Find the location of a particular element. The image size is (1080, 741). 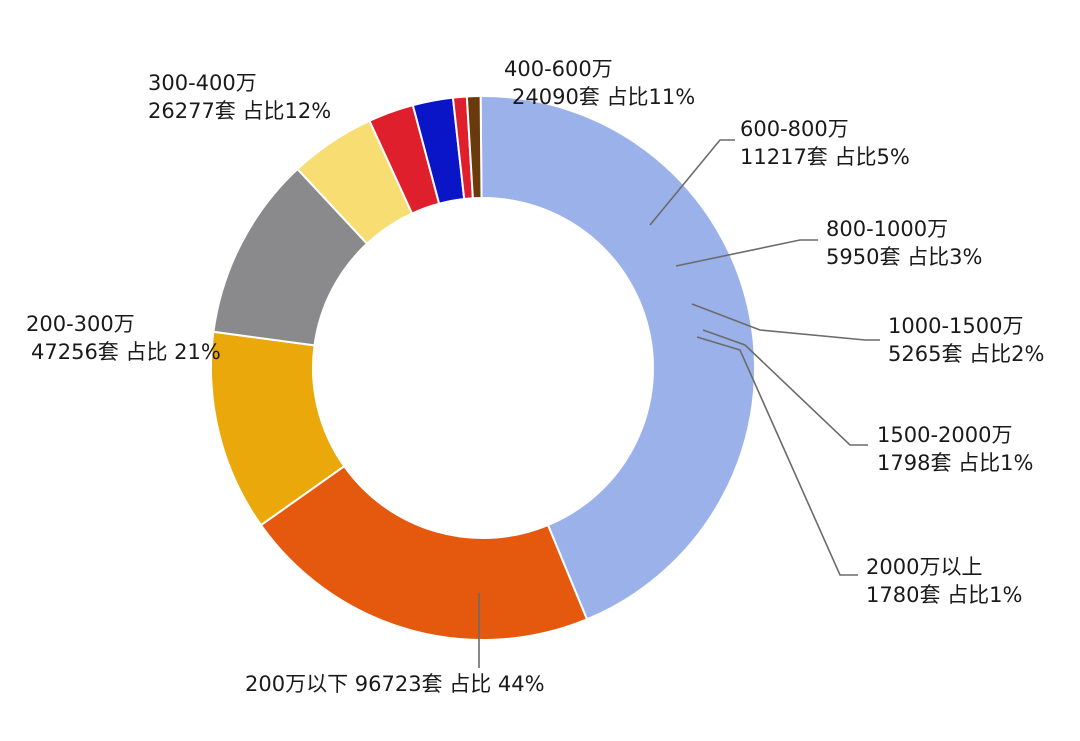

slice-9-range-label: 2000万以上 is located at coordinates (924, 567).